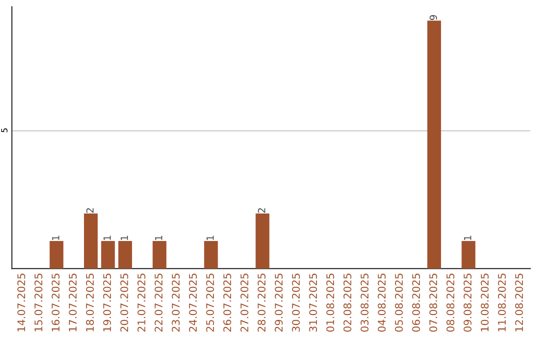  What do you see at coordinates (468, 303) in the screenshot?
I see `x-tick-label: 09.08.2025` at bounding box center [468, 303].